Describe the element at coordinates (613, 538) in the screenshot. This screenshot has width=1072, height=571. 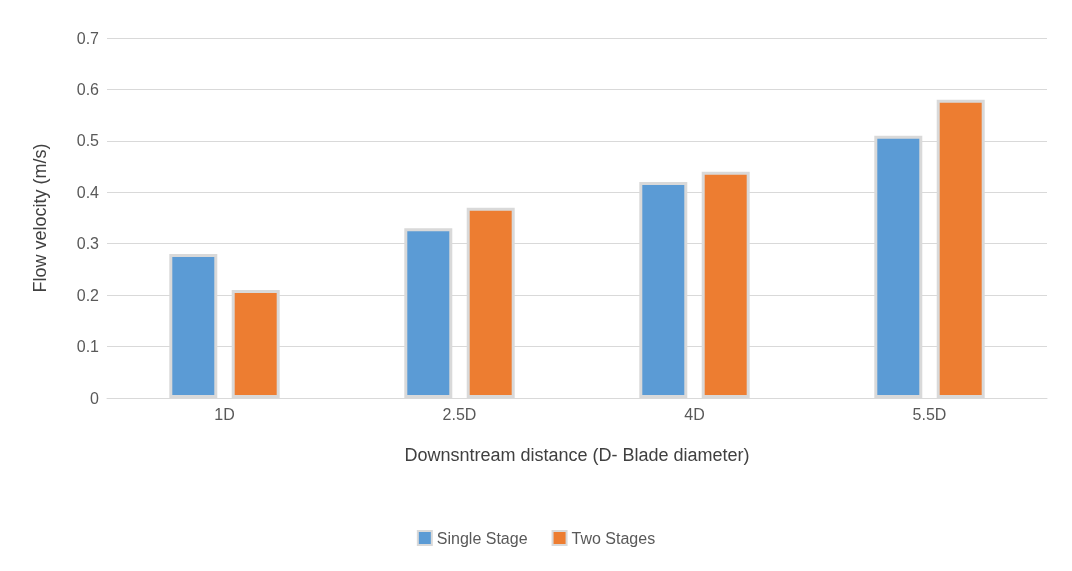
I see `legend-label: Two Stages` at that location.